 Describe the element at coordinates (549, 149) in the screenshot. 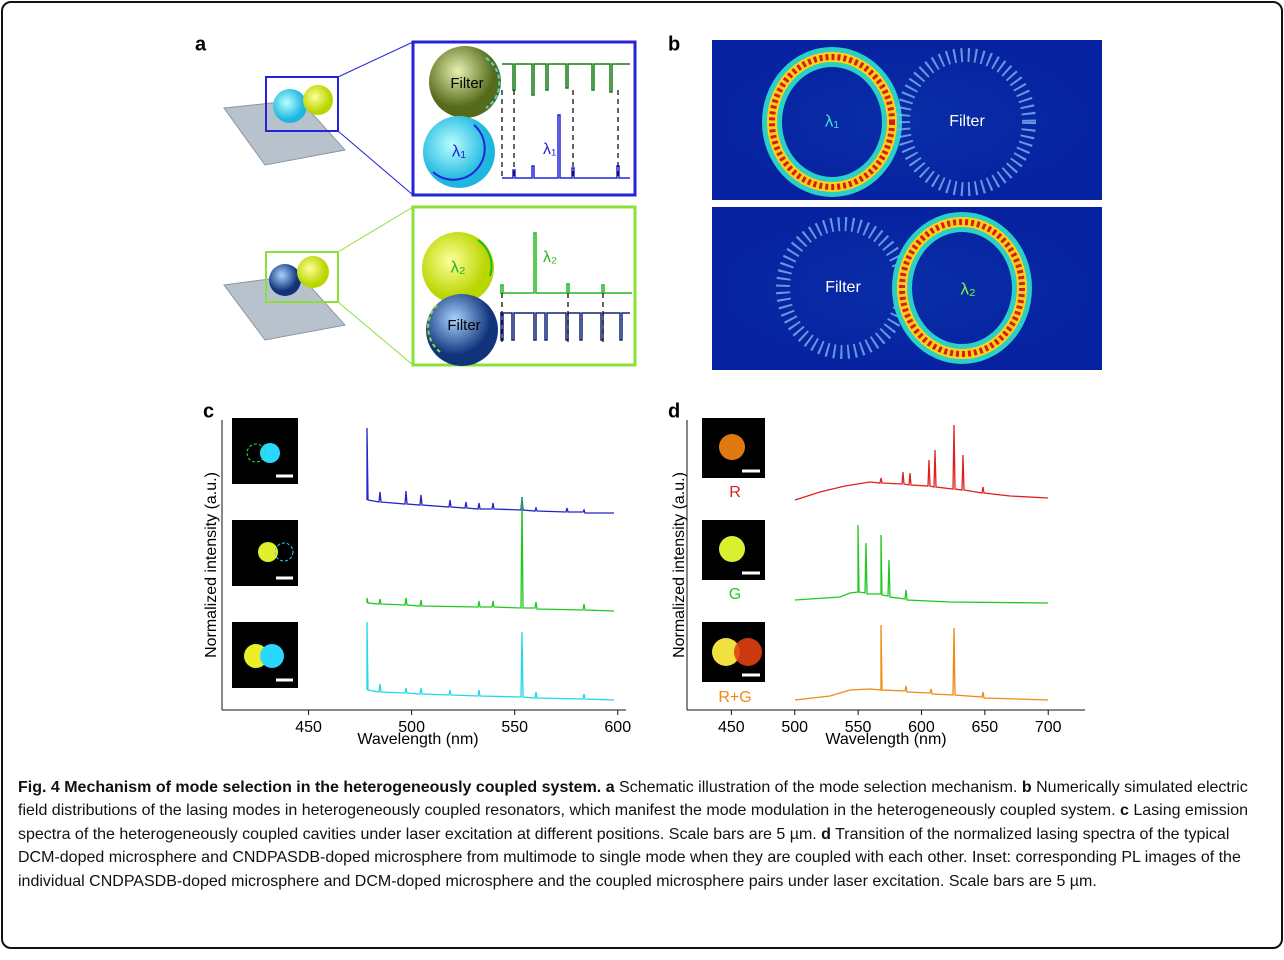

I see `peak-label: λ₁` at that location.